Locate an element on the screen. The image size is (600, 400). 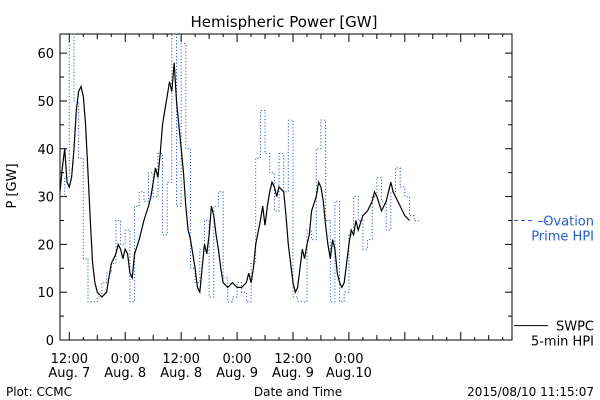
footer-timestamp: 2015/08/10 11:15:07 is located at coordinates (530, 392).